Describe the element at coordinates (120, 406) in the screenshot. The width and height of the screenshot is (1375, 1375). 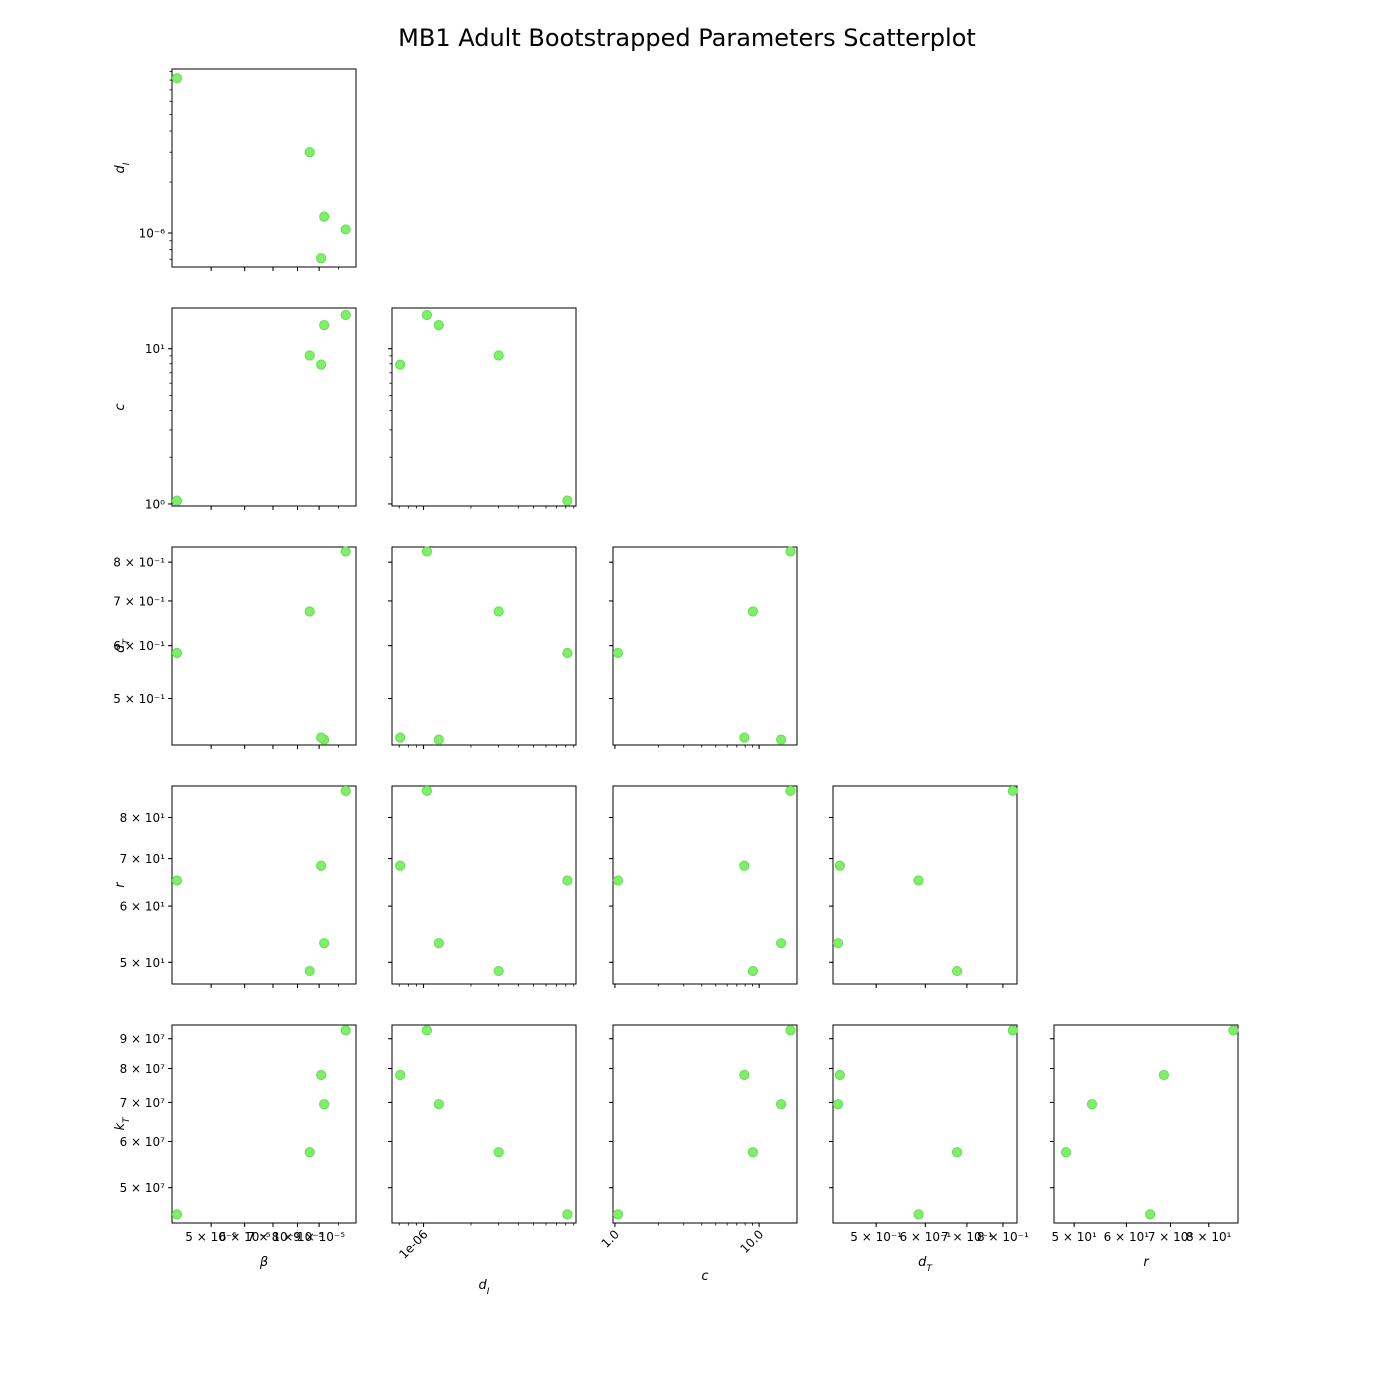
I see `y-axis-label: c` at that location.